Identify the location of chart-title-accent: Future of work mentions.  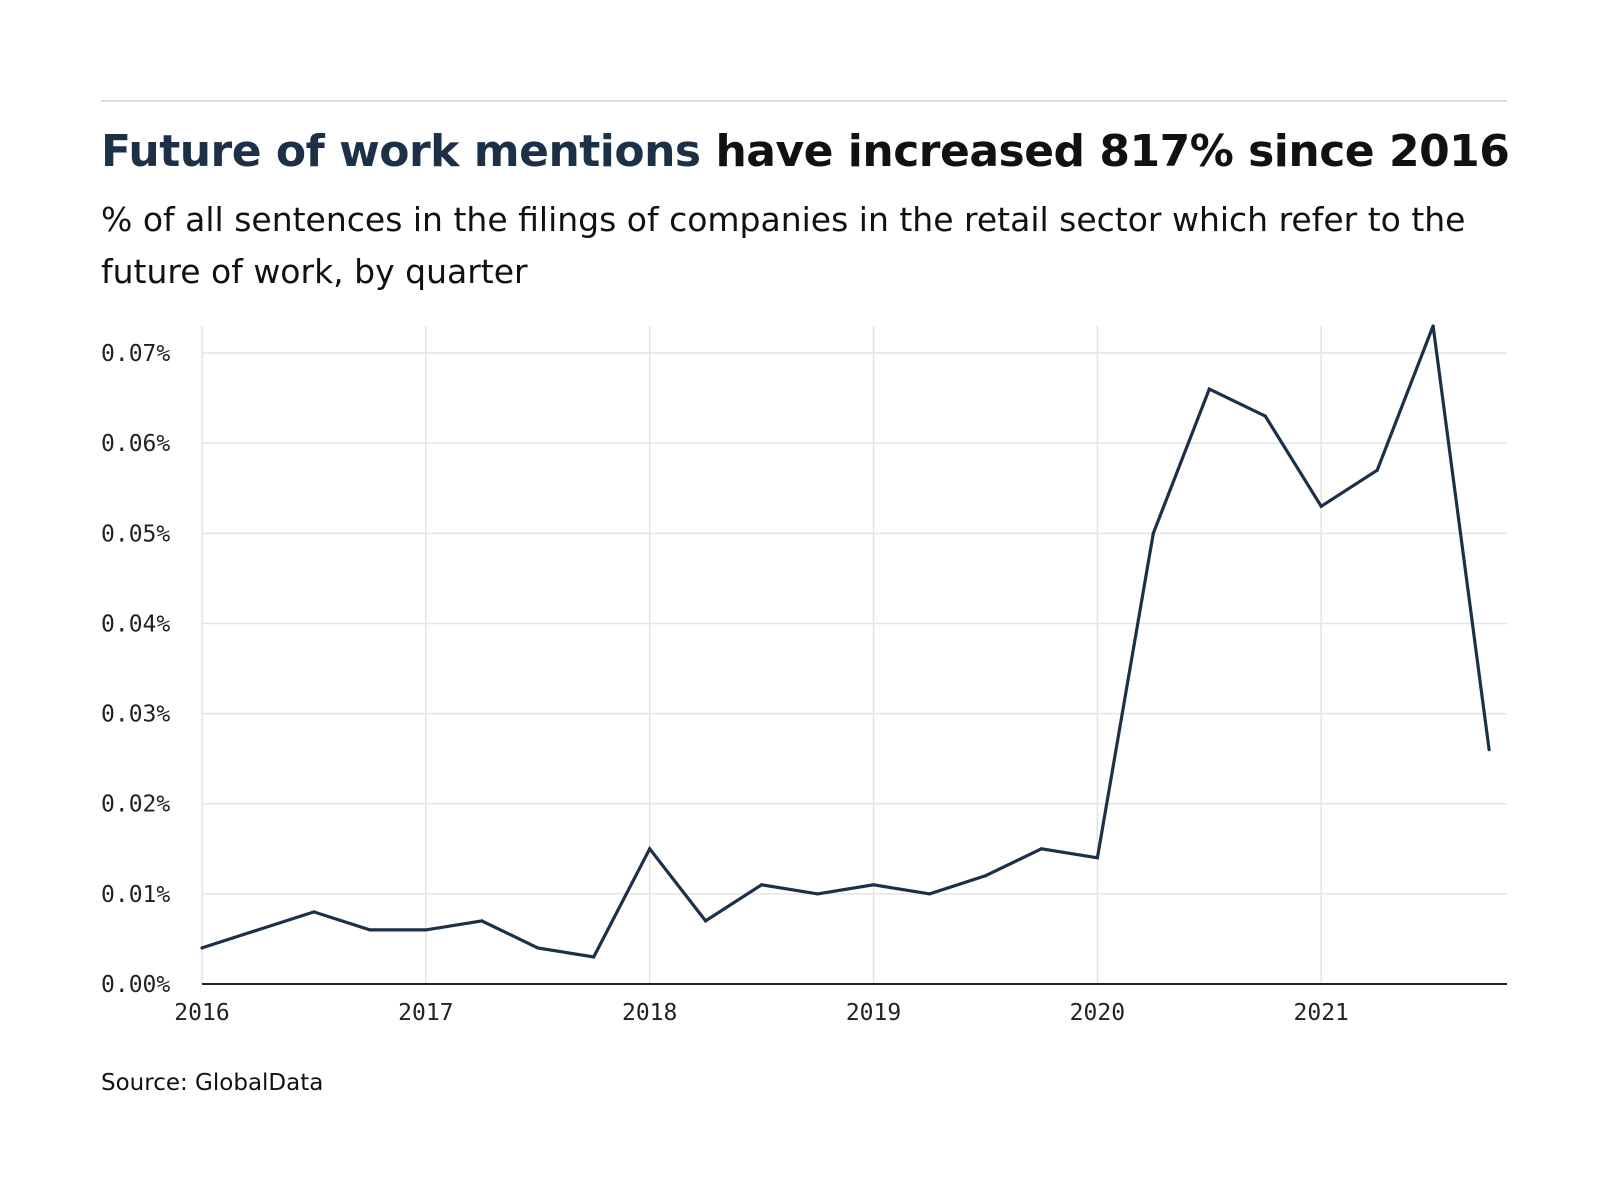
(401, 151).